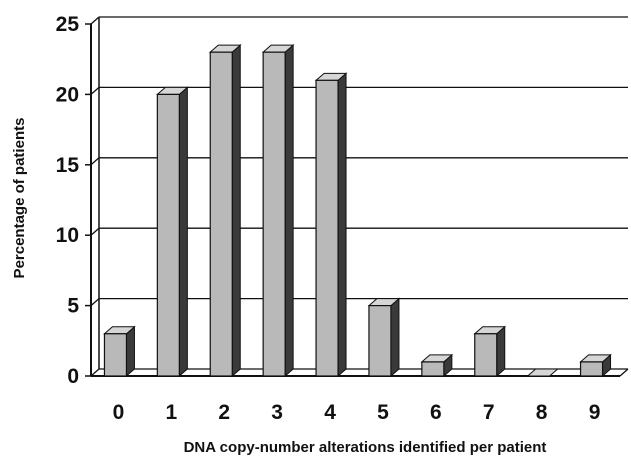  Describe the element at coordinates (19, 198) in the screenshot. I see `y-axis-label: Percentage of patients` at that location.